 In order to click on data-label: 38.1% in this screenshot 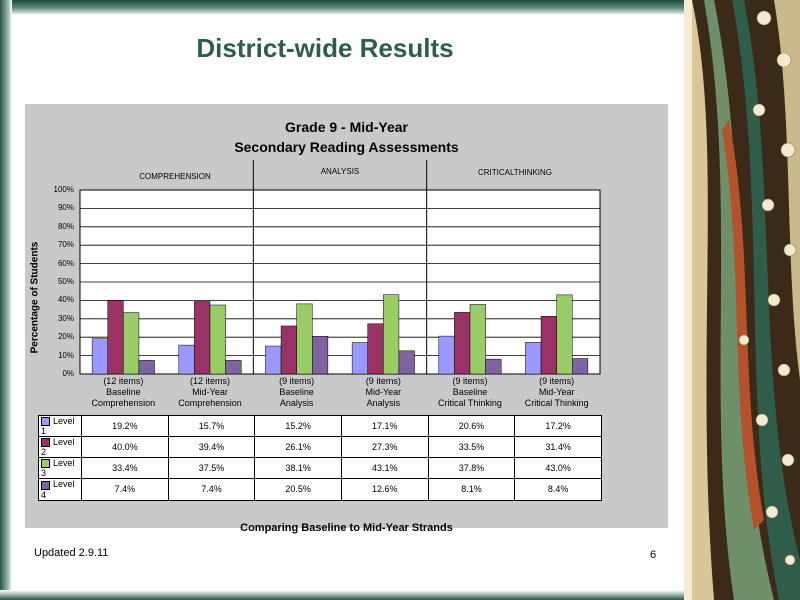, I will do `click(298, 468)`.